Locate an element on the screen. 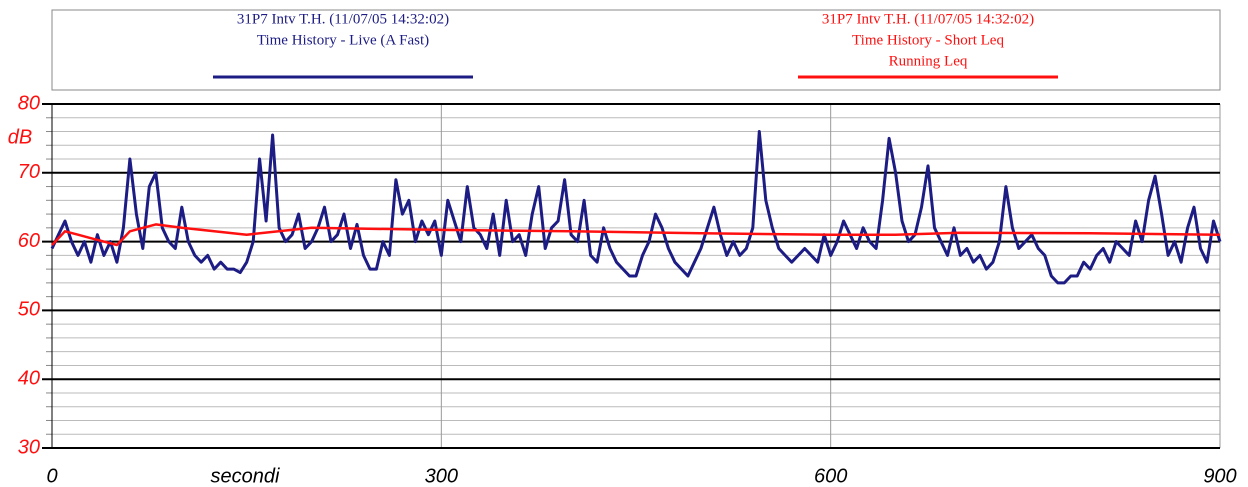 This screenshot has height=487, width=1248. y-tick-label: 40 is located at coordinates (29, 378).